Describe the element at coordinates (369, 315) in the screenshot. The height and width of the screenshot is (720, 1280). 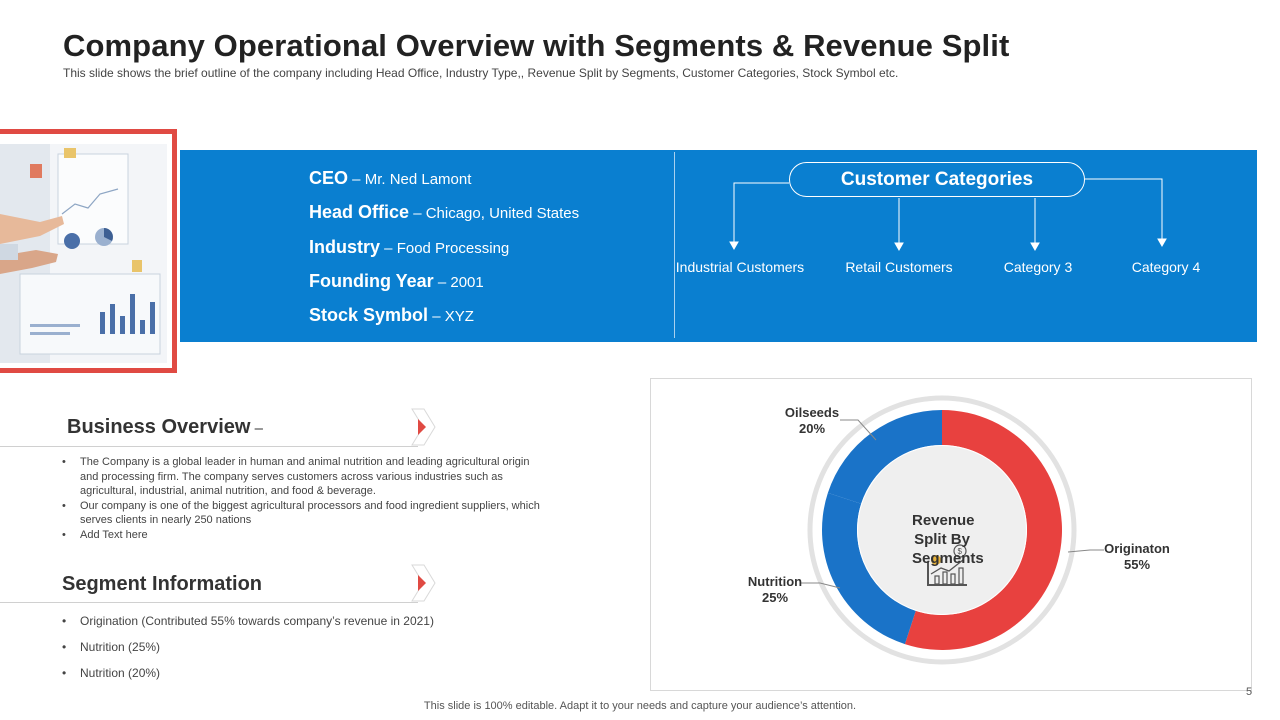
I see `fact-stock-symbol-key: Stock Symbol` at that location.